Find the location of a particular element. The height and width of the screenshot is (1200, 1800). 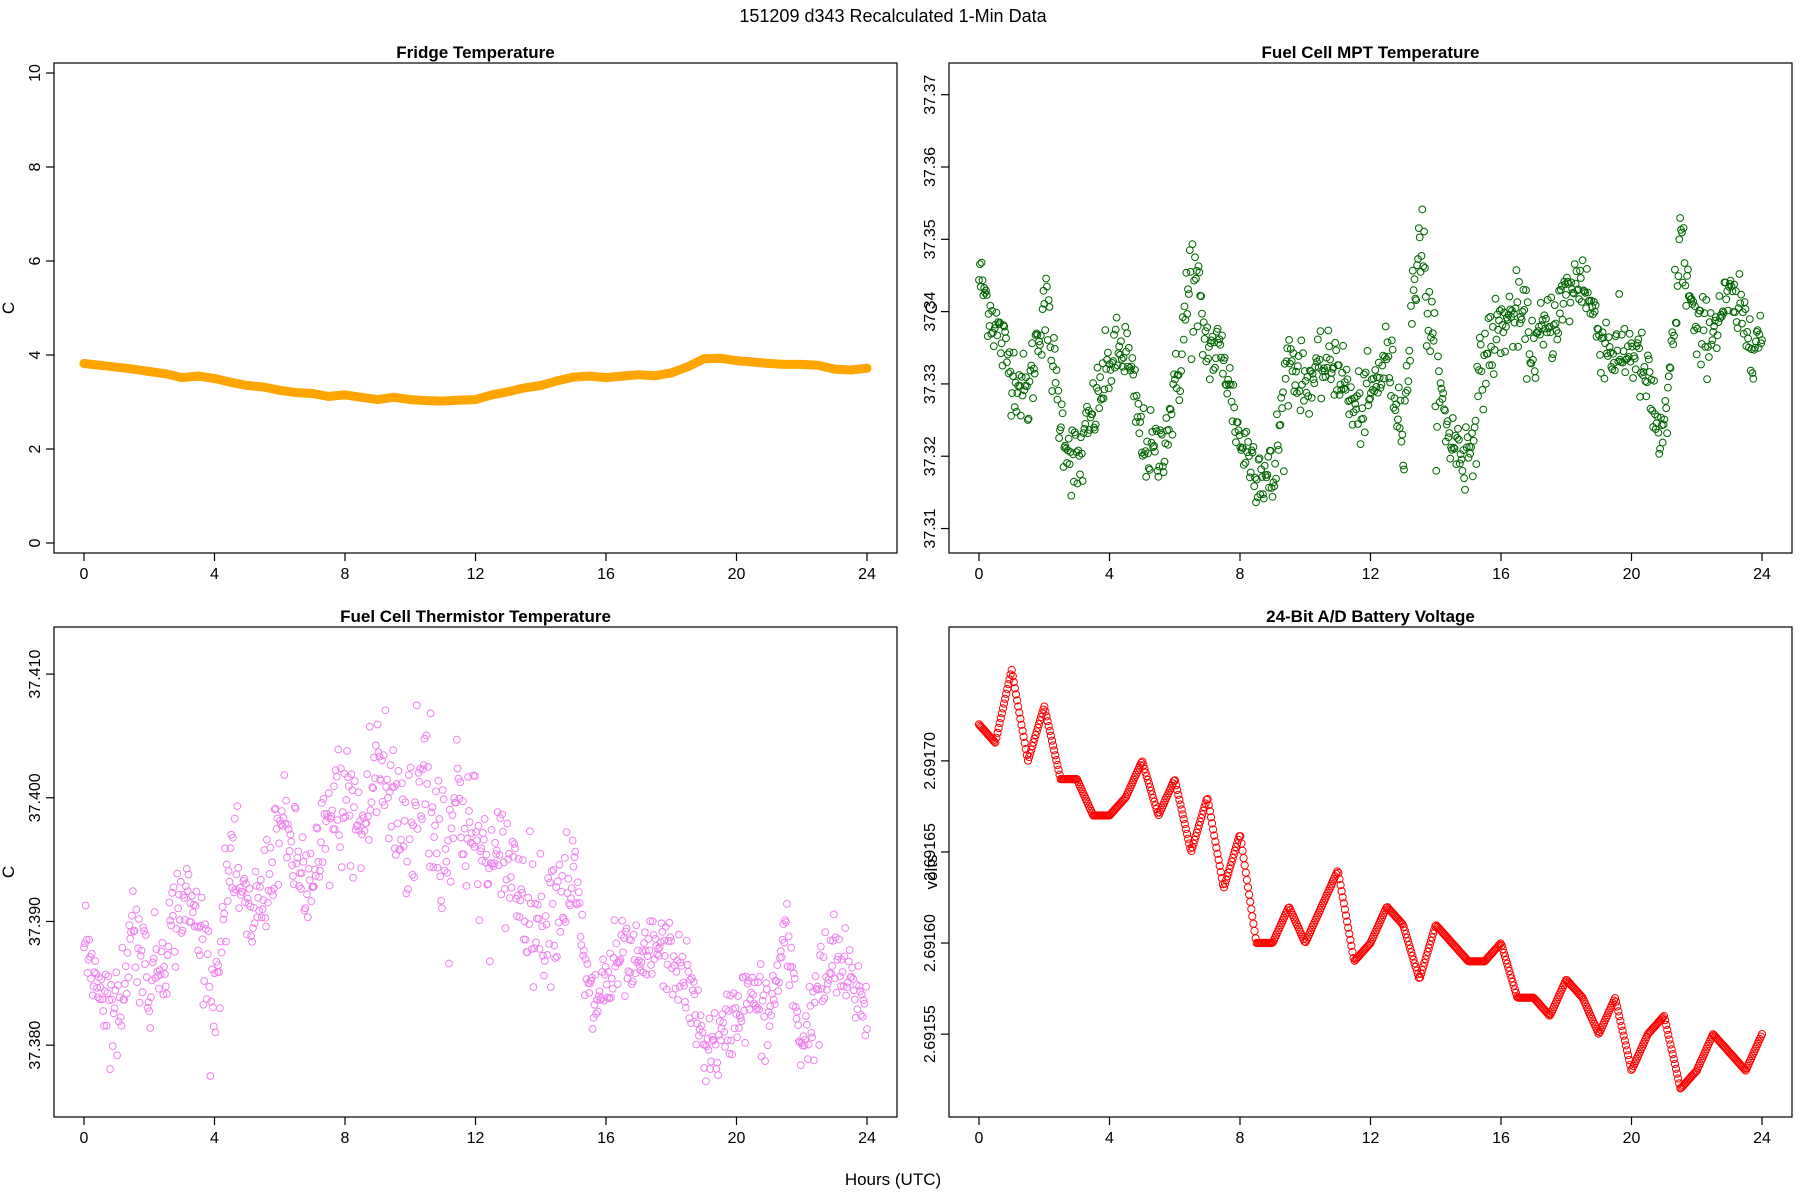

y-tick-label: 2.69160 is located at coordinates (930, 943).